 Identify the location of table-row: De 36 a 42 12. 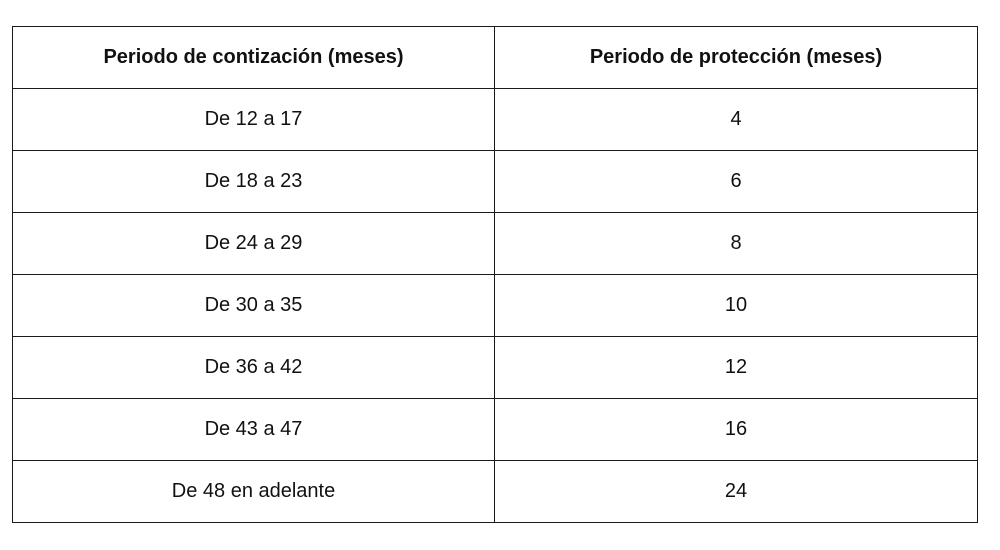
(495, 367).